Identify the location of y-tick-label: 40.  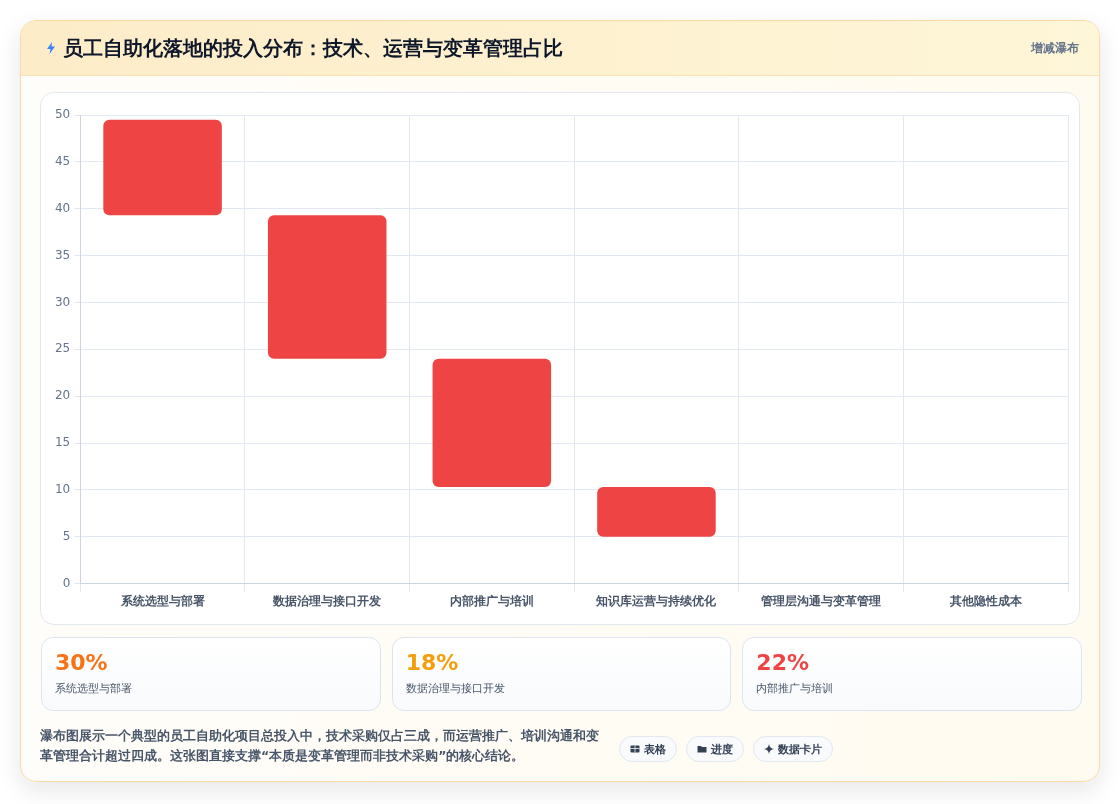
(62, 207).